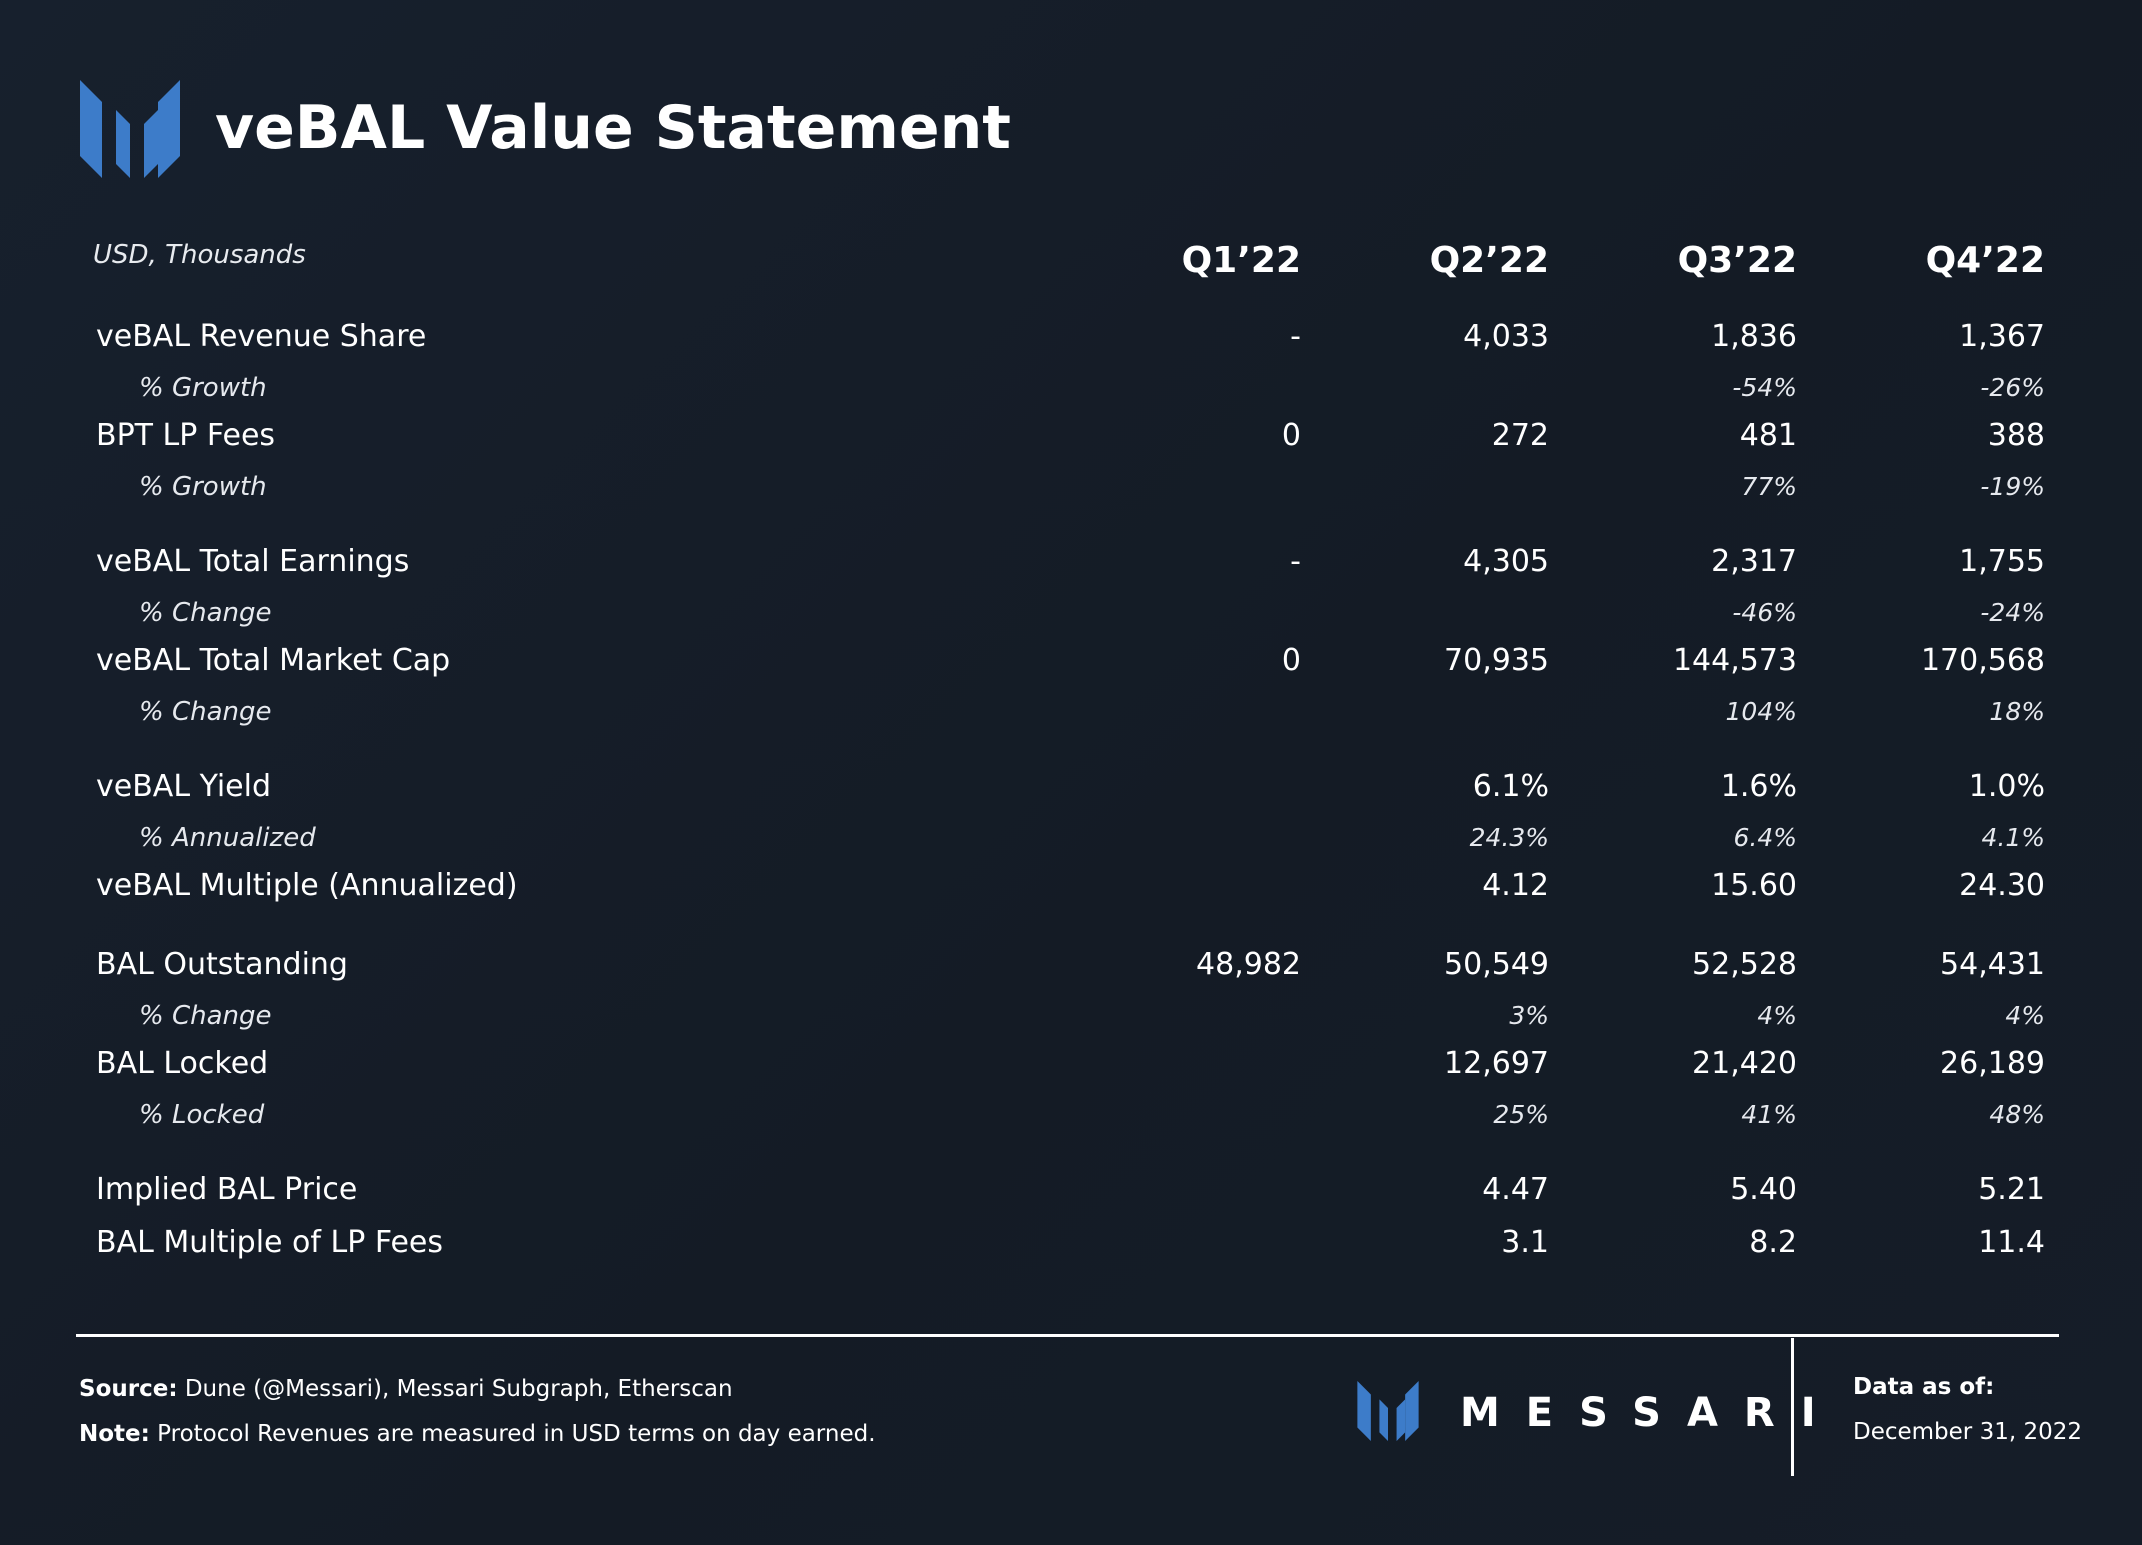  I want to click on table-cell-q3: 5.40, so click(1763, 1189).